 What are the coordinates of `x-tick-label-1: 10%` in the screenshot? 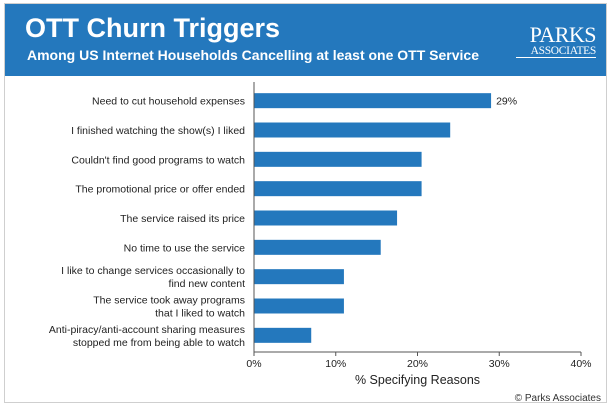 It's located at (335, 364).